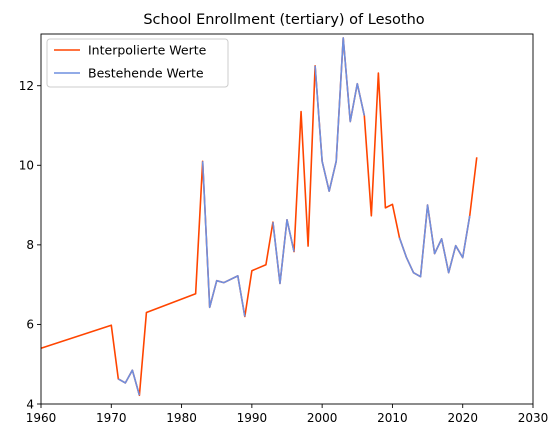 The height and width of the screenshot is (435, 560). Describe the element at coordinates (392, 418) in the screenshot. I see `x-tick-label: 2010` at that location.